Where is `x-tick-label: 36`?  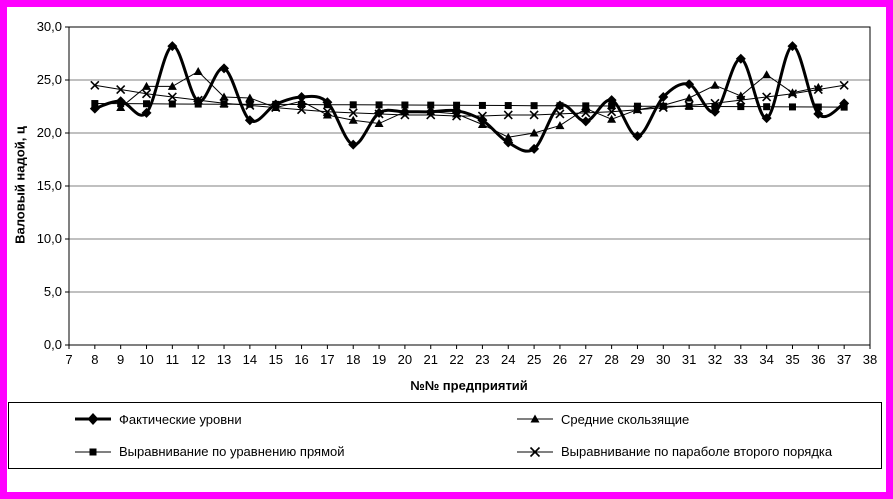 x-tick-label: 36 is located at coordinates (818, 359).